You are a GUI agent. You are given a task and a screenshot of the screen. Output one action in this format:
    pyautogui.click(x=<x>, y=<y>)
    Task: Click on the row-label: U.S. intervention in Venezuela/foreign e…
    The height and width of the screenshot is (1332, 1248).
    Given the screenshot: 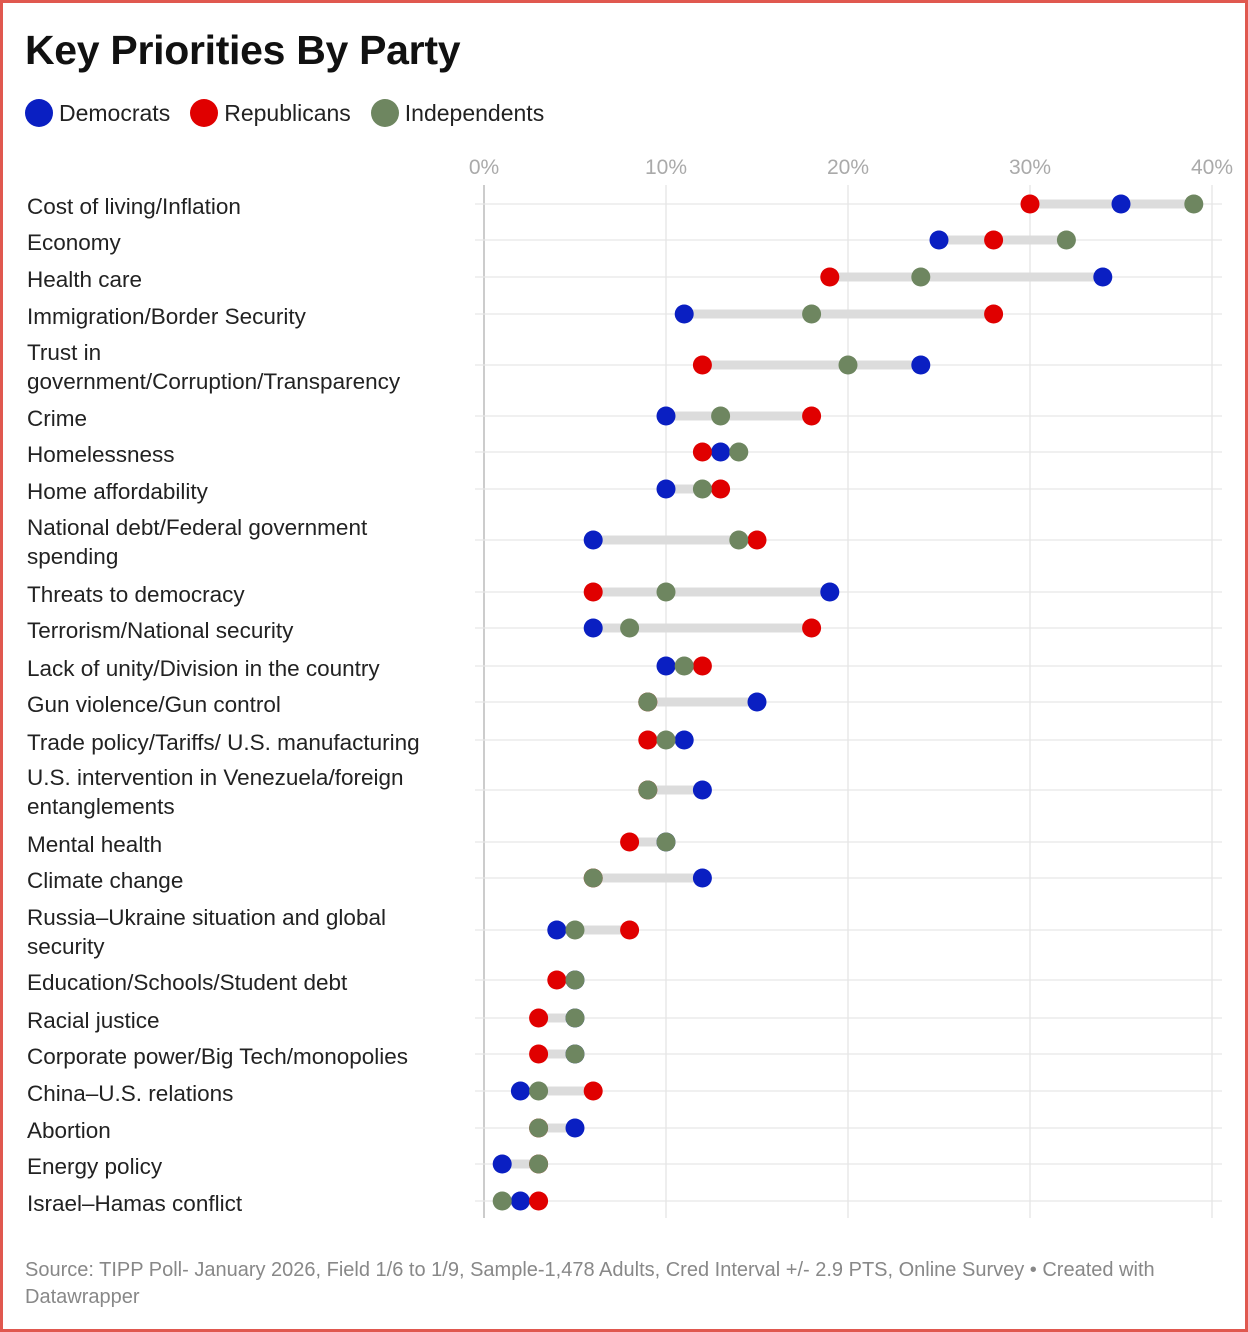 What is the action you would take?
    pyautogui.click(x=215, y=792)
    